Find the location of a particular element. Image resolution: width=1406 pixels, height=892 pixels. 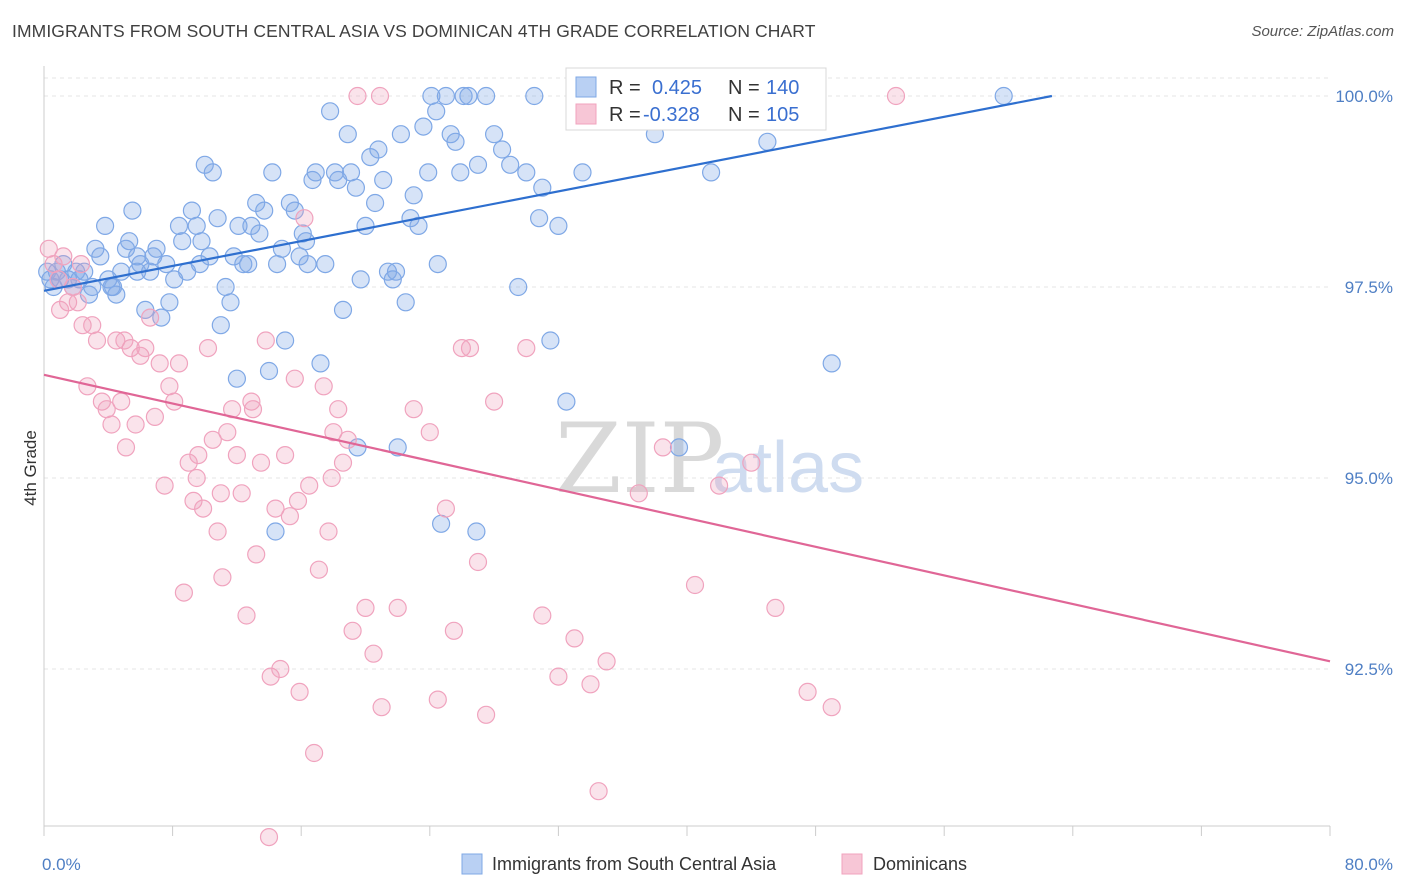

legend-swatch-dominicans is located at coordinates (852, 864).